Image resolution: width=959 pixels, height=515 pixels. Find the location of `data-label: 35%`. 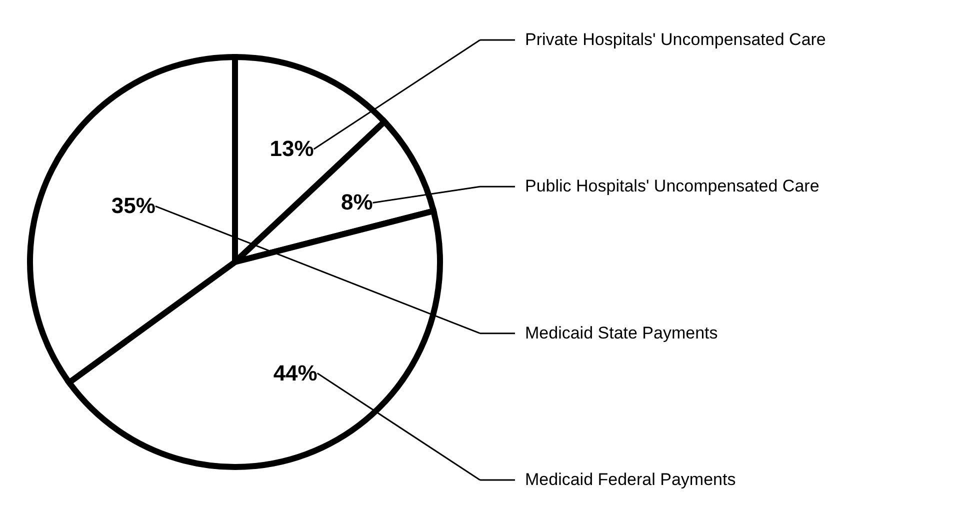

data-label: 35% is located at coordinates (133, 205).